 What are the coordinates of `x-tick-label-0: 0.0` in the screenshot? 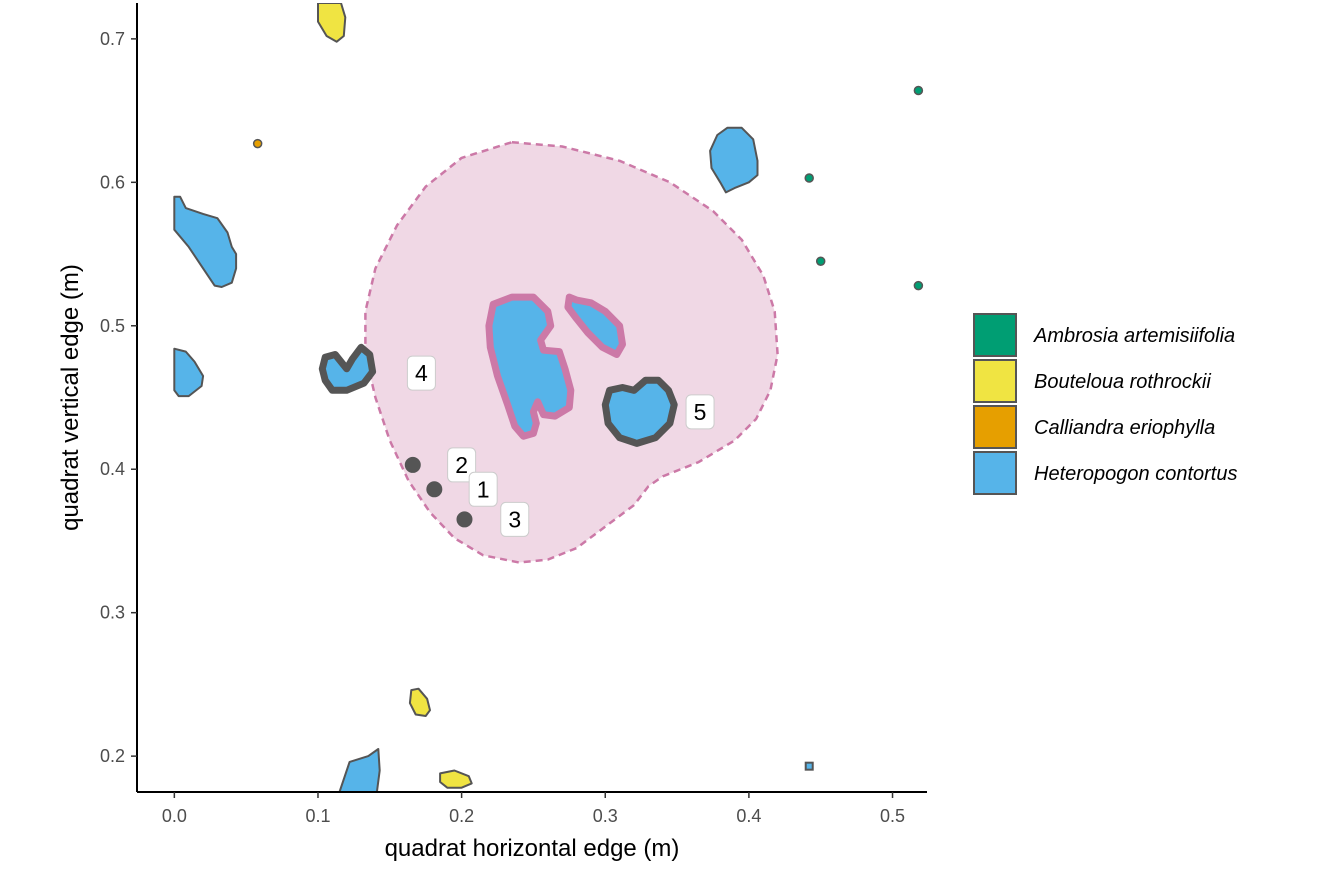 It's located at (174, 816).